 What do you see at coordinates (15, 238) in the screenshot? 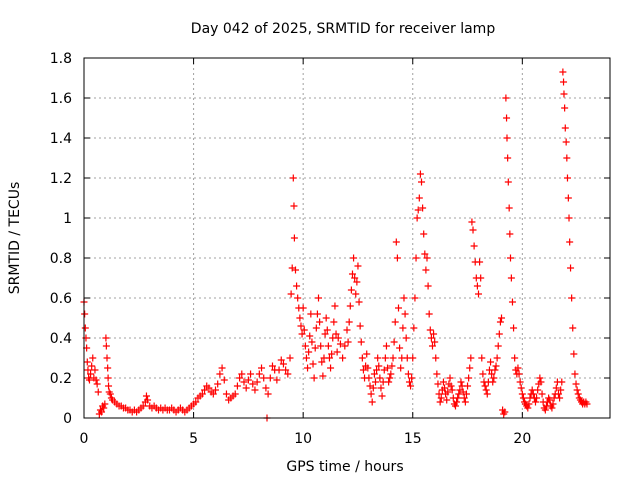
I see `y-axis-label: SRMTID / TECUs` at bounding box center [15, 238].